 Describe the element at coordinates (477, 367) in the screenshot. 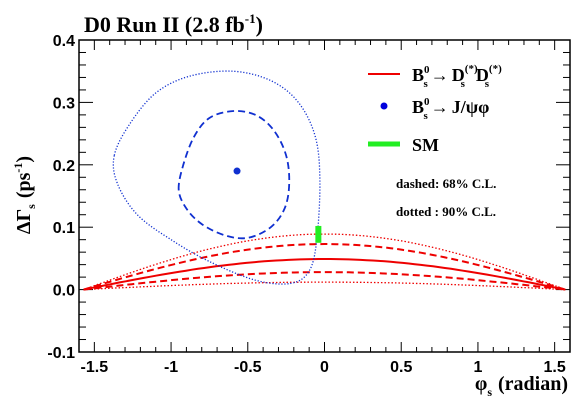

I see `x-tick-label: 1` at that location.